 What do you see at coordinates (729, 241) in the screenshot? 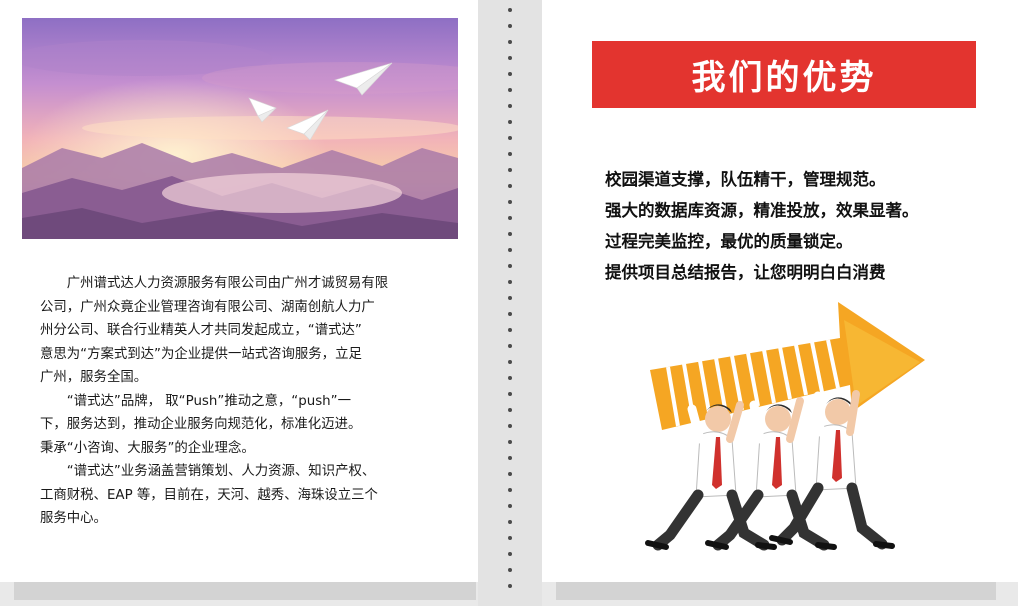
I see `advantage-item: 过程完美监控，最优的质量锁定。` at bounding box center [729, 241].